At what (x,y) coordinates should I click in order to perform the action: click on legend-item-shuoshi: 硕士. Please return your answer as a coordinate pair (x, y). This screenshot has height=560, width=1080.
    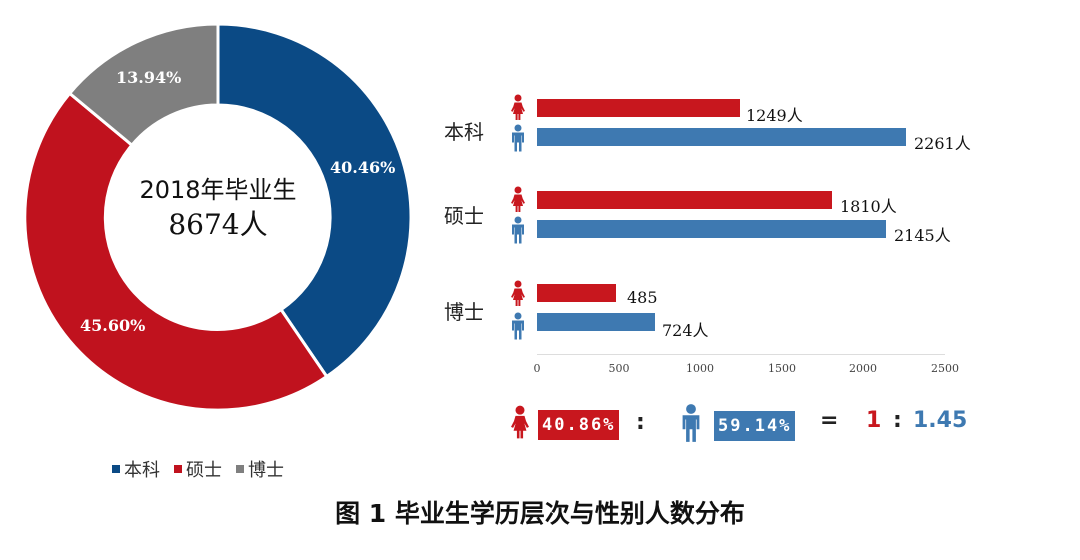
    Looking at the image, I should click on (198, 469).